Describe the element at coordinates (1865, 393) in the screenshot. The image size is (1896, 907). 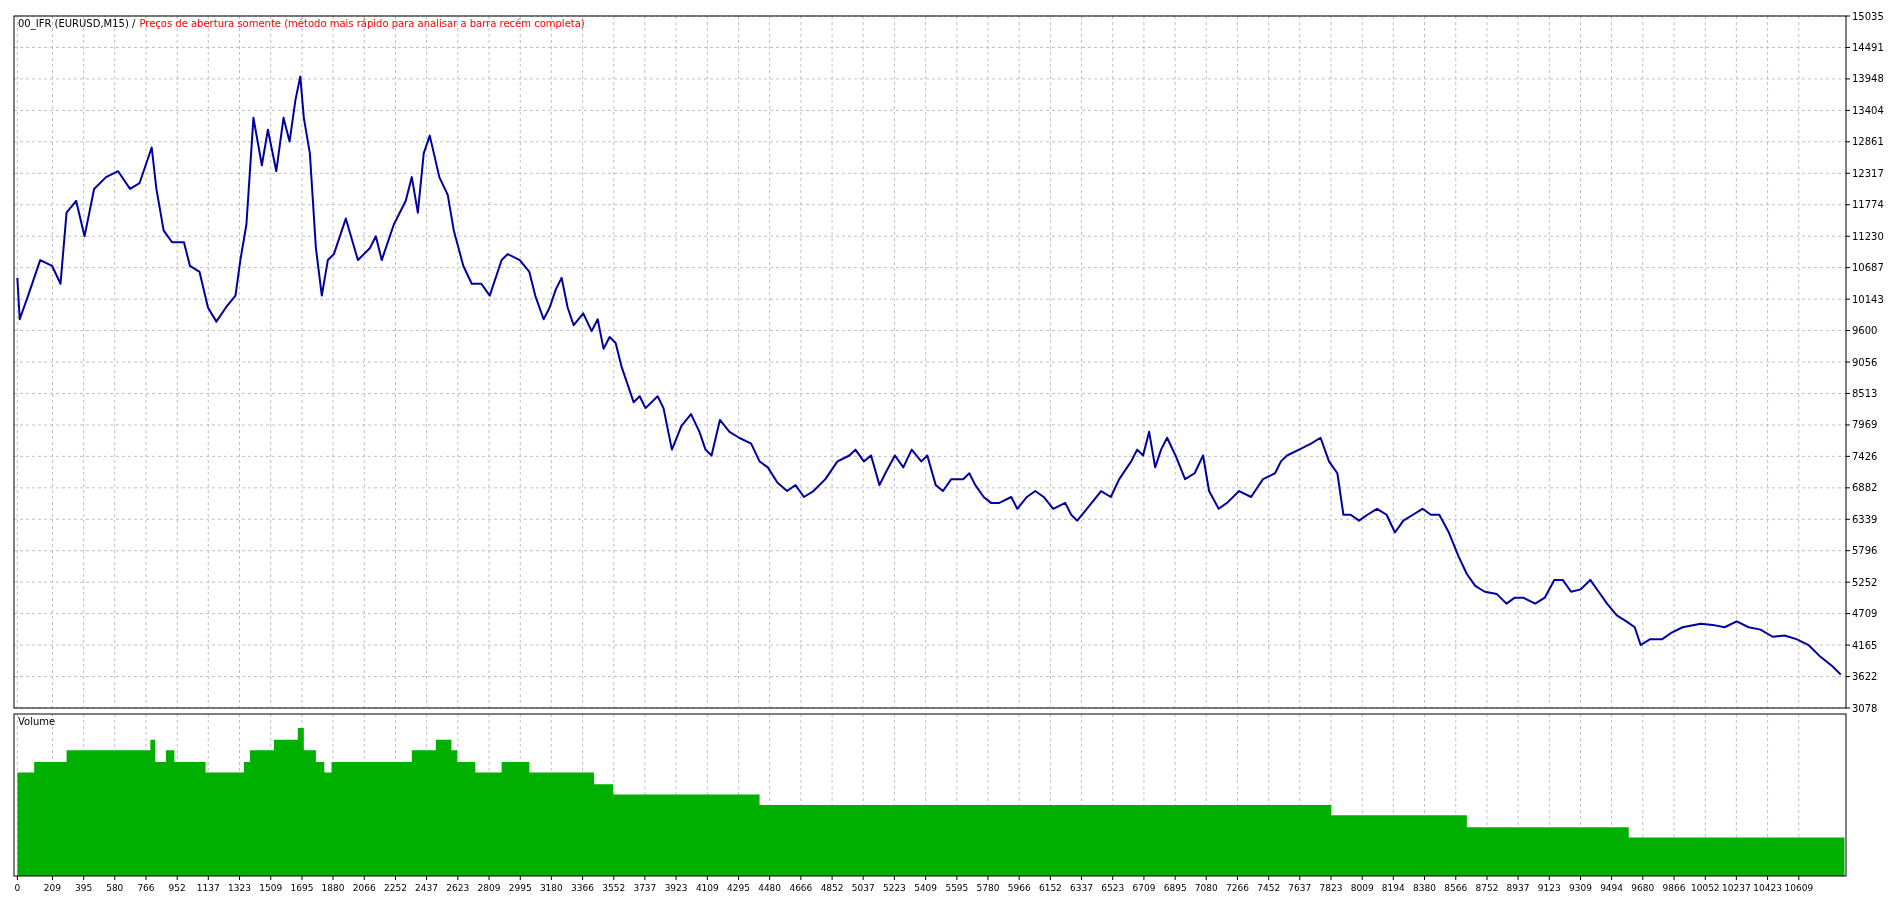
I see `y-tick-label: 8513` at that location.